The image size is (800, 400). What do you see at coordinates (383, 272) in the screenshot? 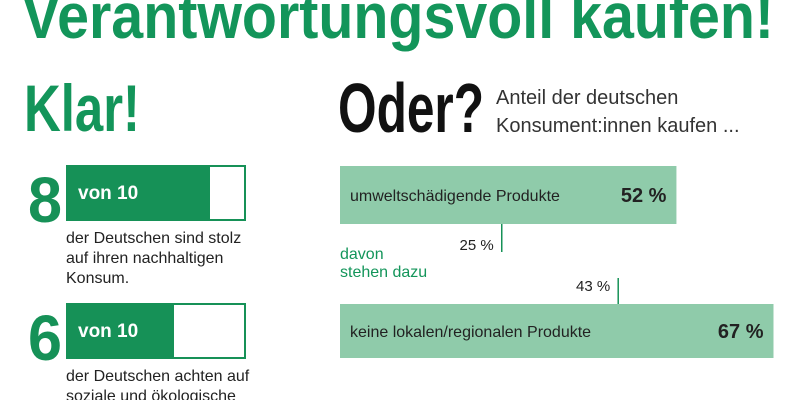
I see `note: stehen dazu` at bounding box center [383, 272].